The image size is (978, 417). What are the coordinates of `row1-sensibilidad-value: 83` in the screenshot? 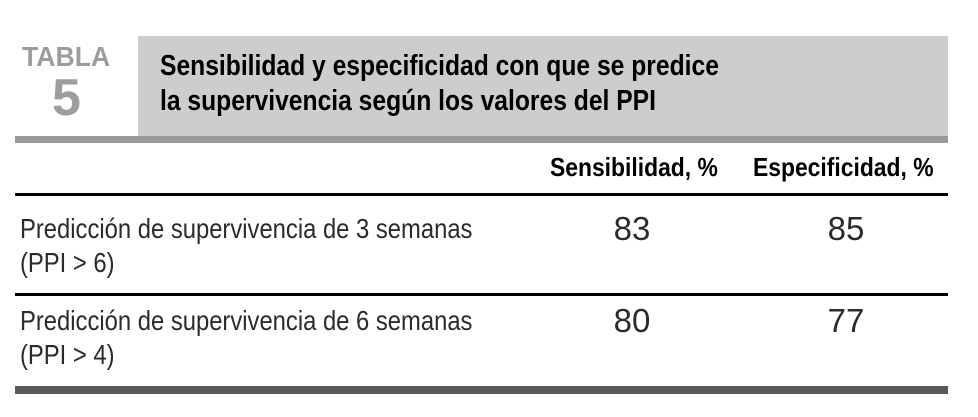 It's located at (632, 228).